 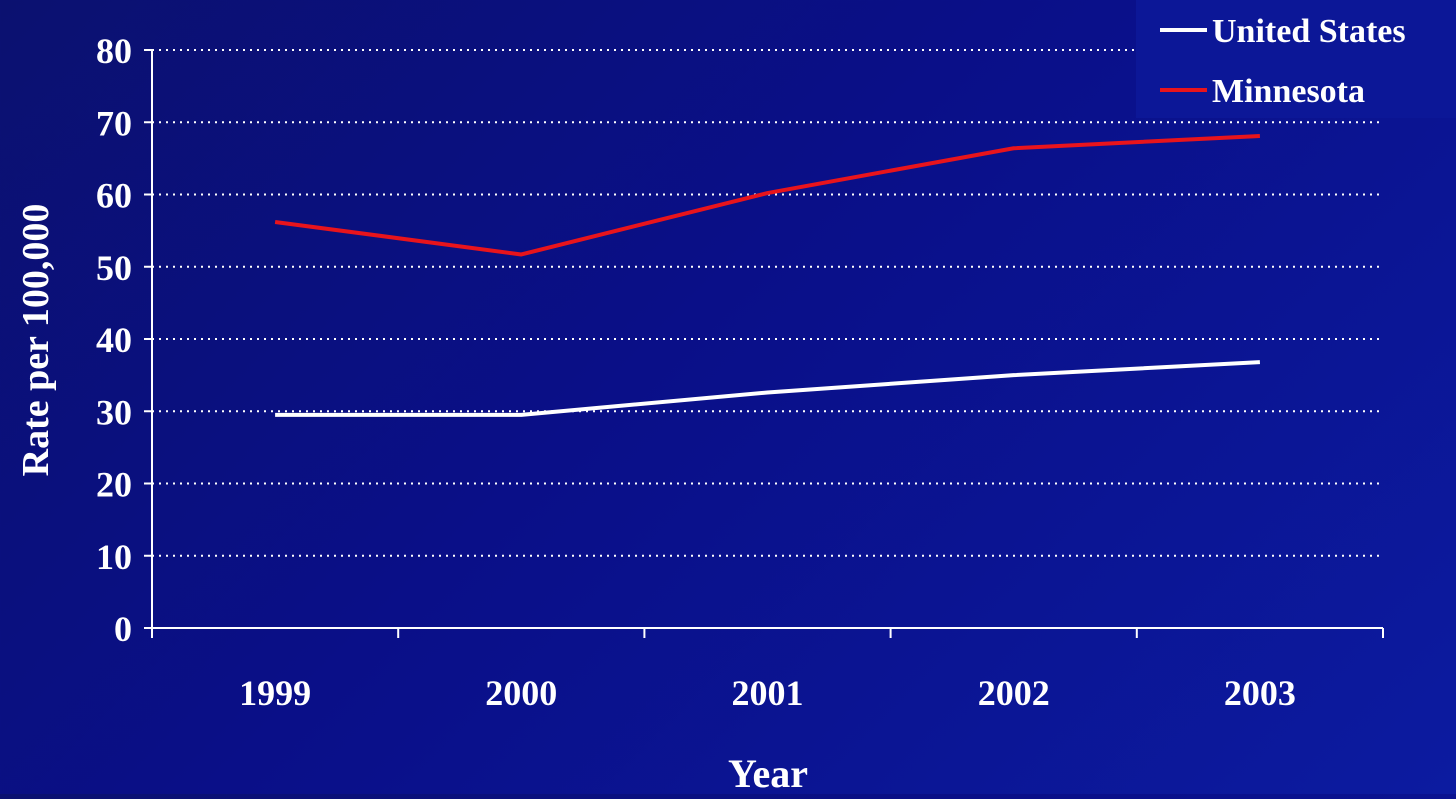 I want to click on y-tick-labels: 0 10 20 30 40 50 60 70 80, so click(x=114, y=340).